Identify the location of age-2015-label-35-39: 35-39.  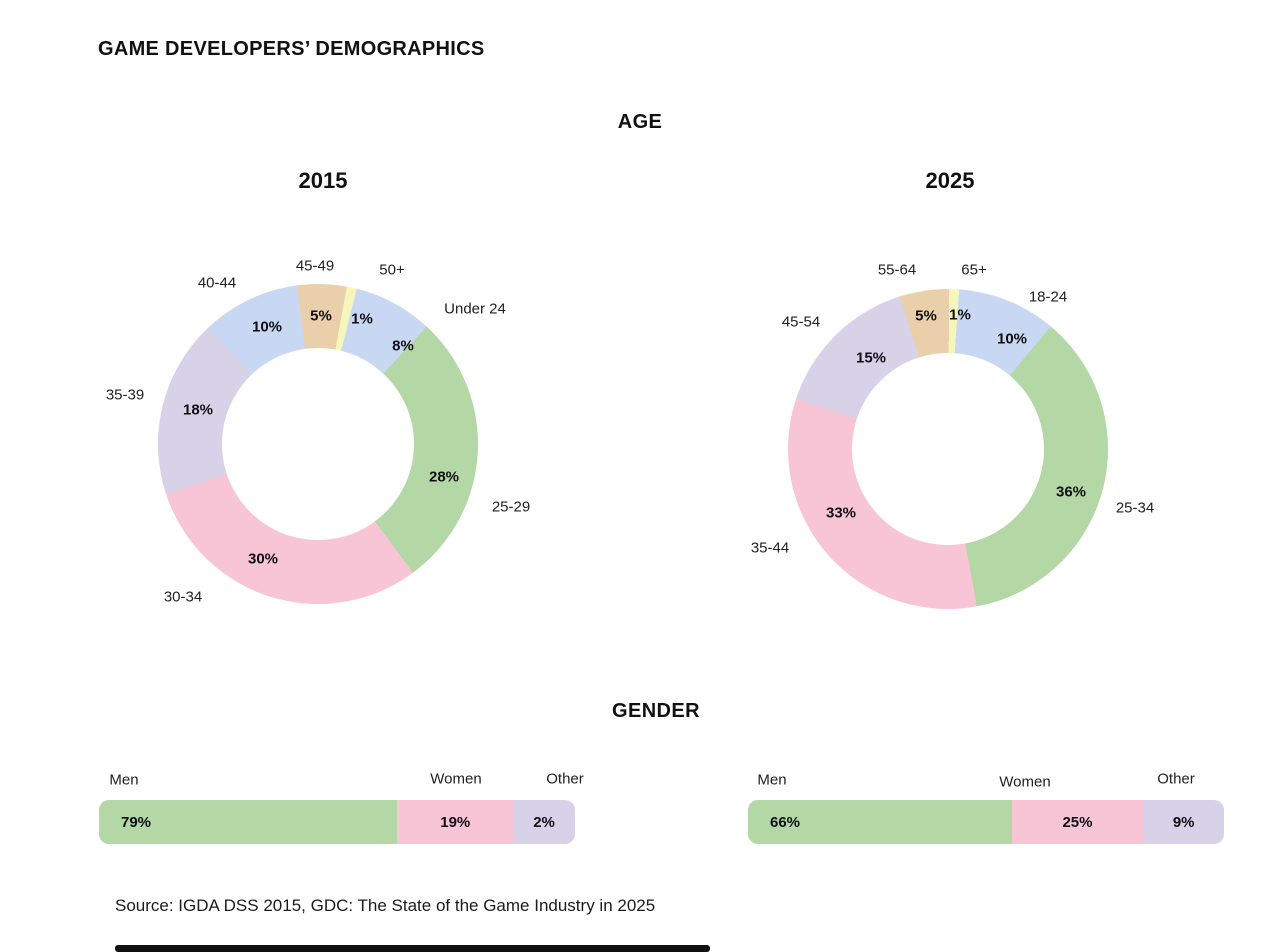
(125, 395).